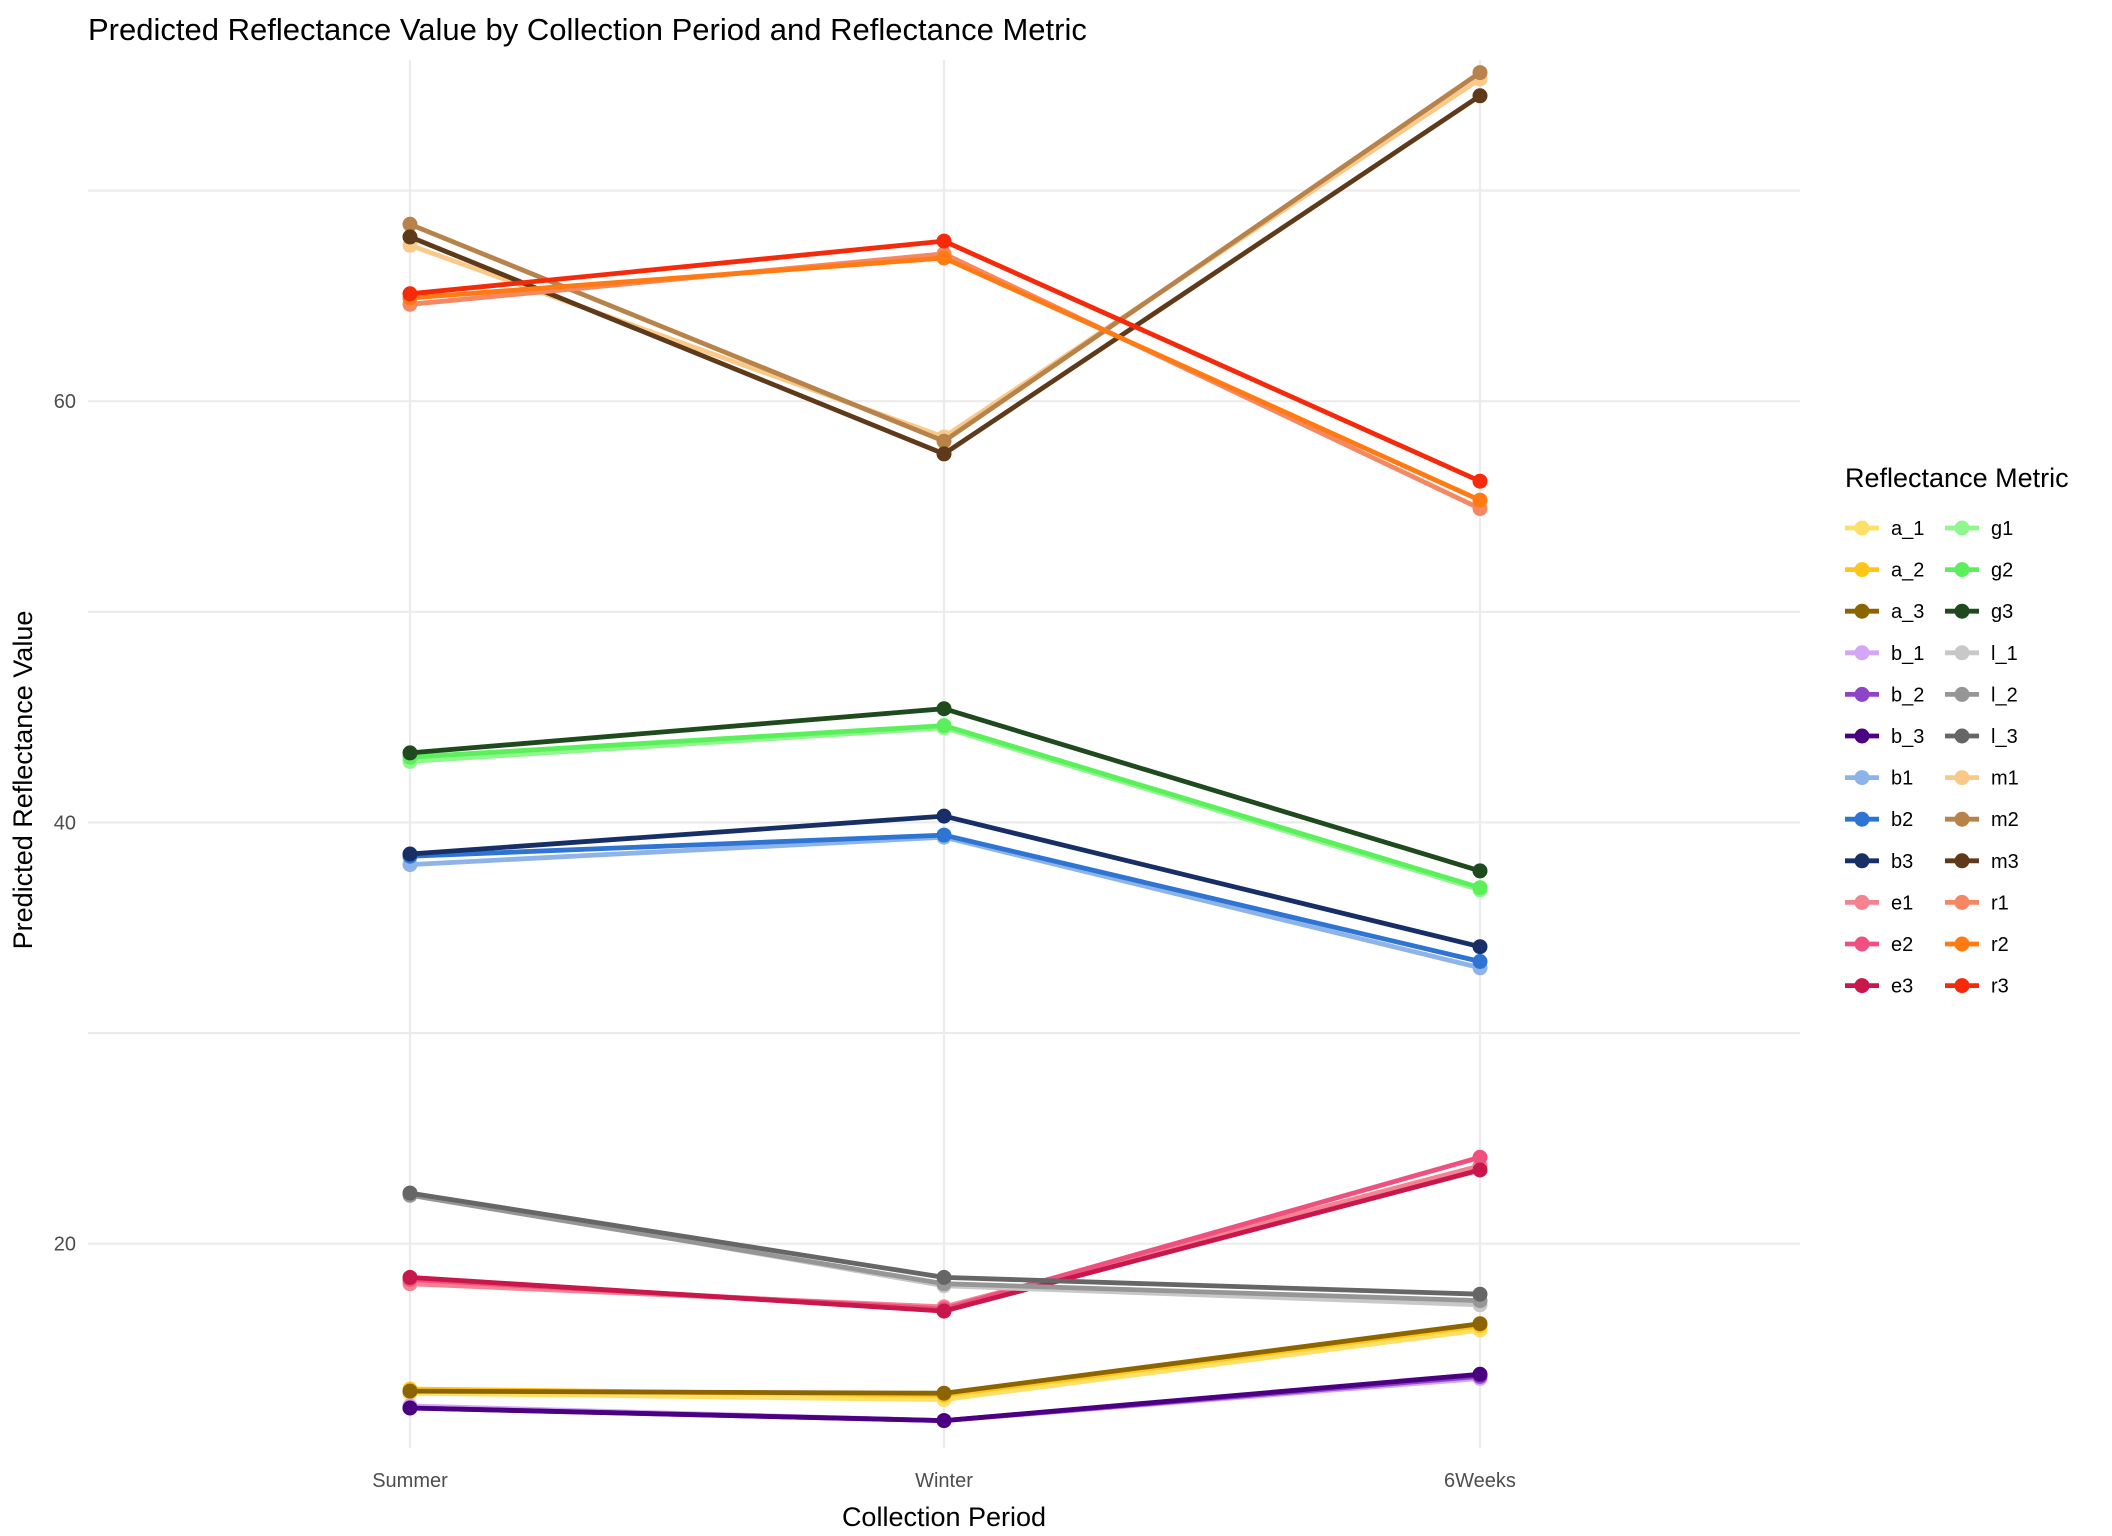  Describe the element at coordinates (1879, 987) in the screenshot. I see `legend-item-e3: e3` at that location.